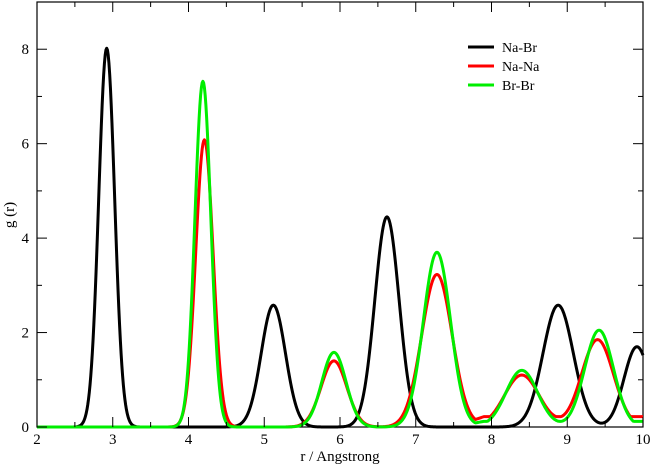 The image size is (654, 467). I want to click on y-tick-label: 4, so click(26, 239).